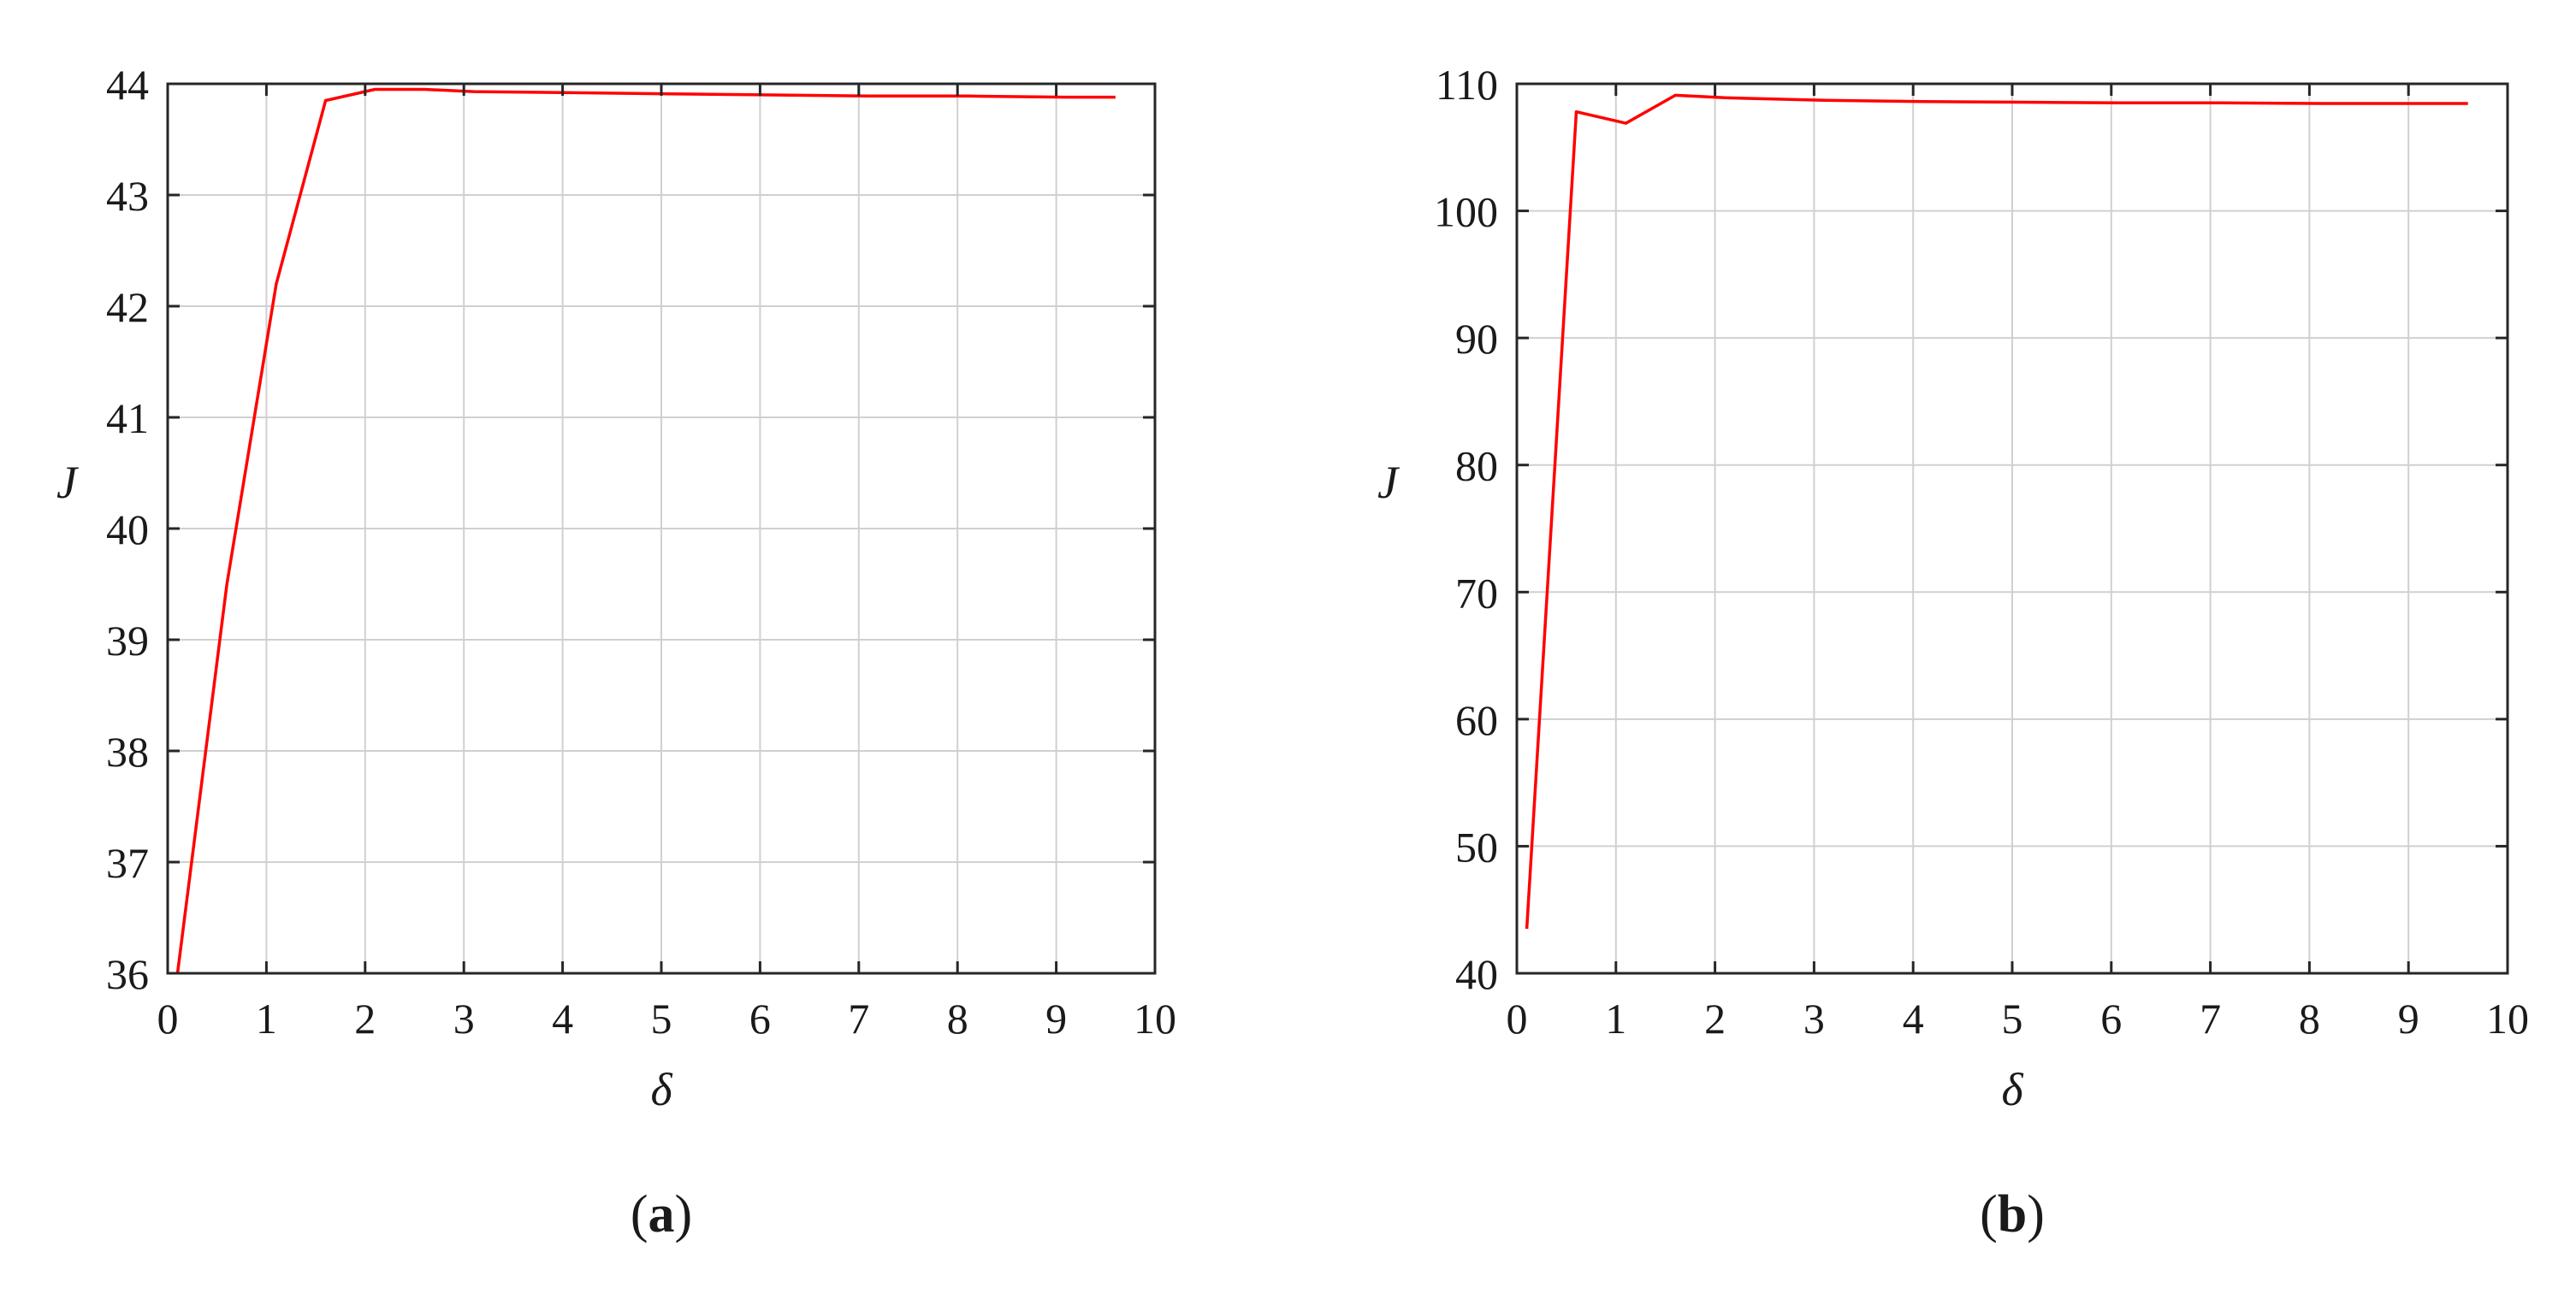 The image size is (2576, 1294). I want to click on y-tick-label: 70, so click(1476, 593).